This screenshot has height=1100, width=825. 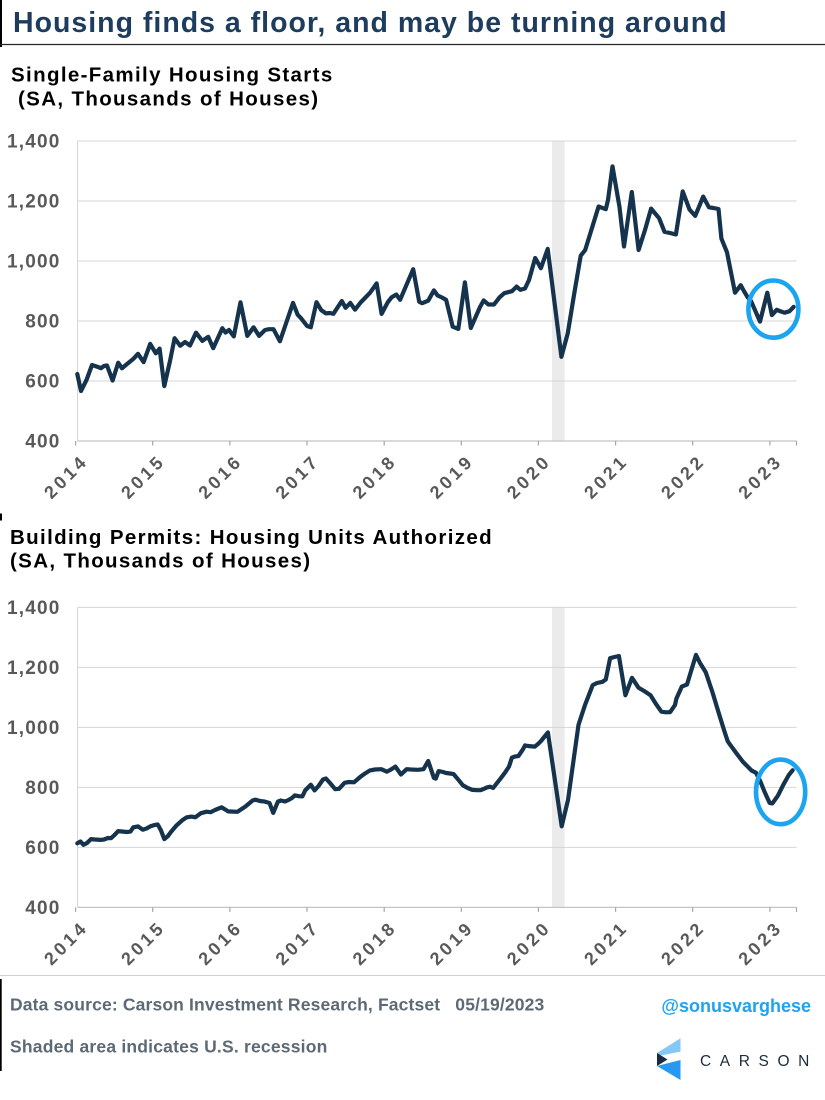 What do you see at coordinates (168, 1047) in the screenshot?
I see `svg-text:Shaded area indicates U.S. rec: Shaded area indicates U.S. recession` at bounding box center [168, 1047].